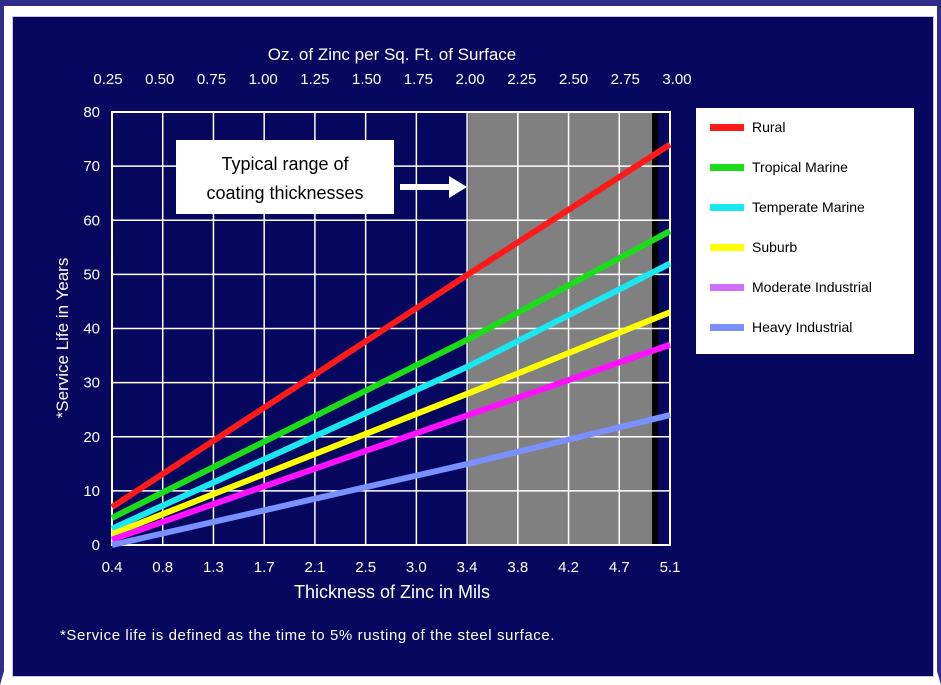  What do you see at coordinates (159, 79) in the screenshot?
I see `top-tick-label: 0.50` at bounding box center [159, 79].